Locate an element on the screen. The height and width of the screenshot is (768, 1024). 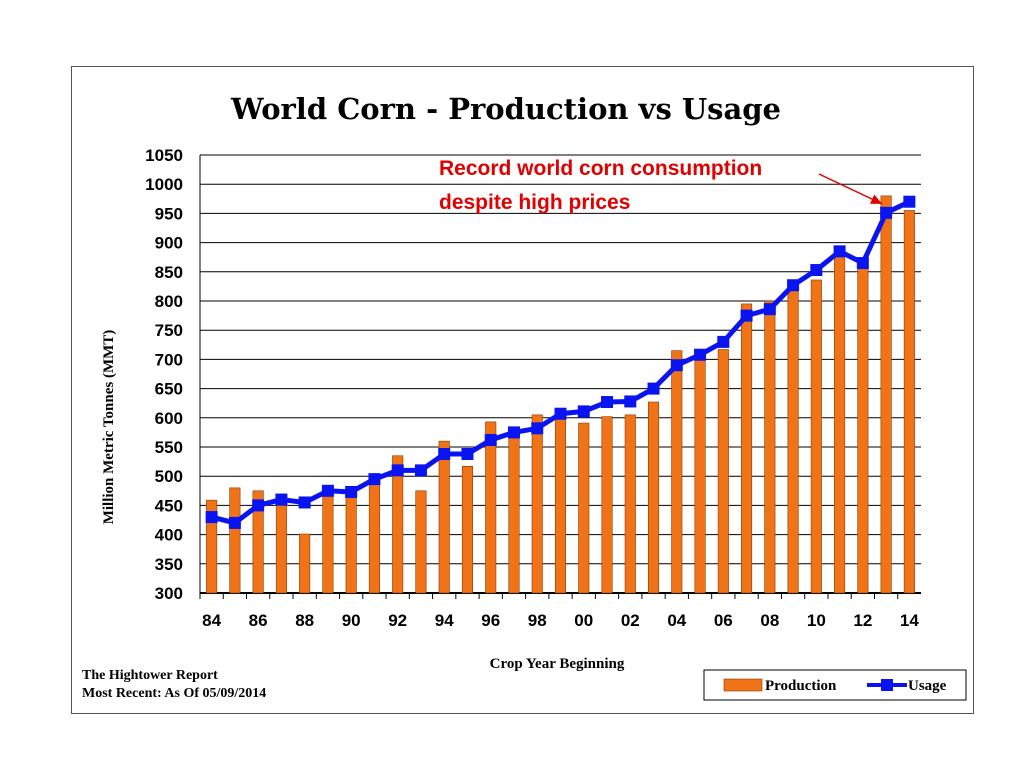
y-tick-label: 650 is located at coordinates (169, 389).